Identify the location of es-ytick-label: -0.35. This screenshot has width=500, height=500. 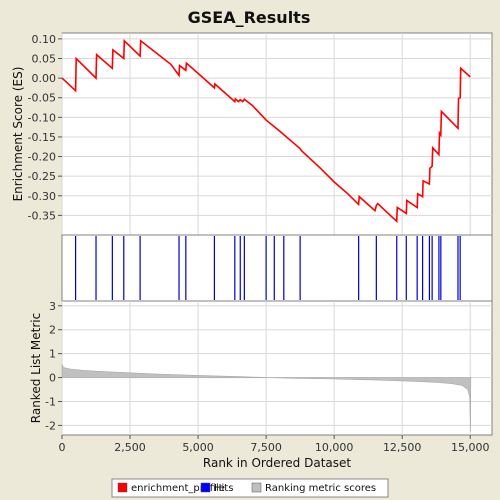
(42, 215).